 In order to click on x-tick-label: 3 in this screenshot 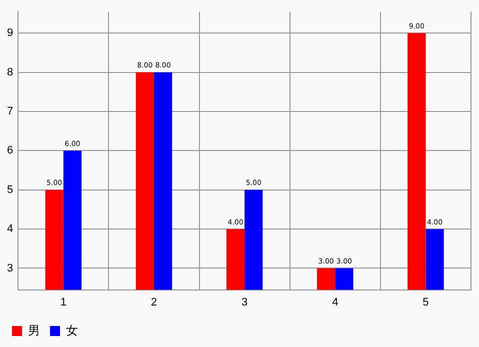, I will do `click(244, 302)`.